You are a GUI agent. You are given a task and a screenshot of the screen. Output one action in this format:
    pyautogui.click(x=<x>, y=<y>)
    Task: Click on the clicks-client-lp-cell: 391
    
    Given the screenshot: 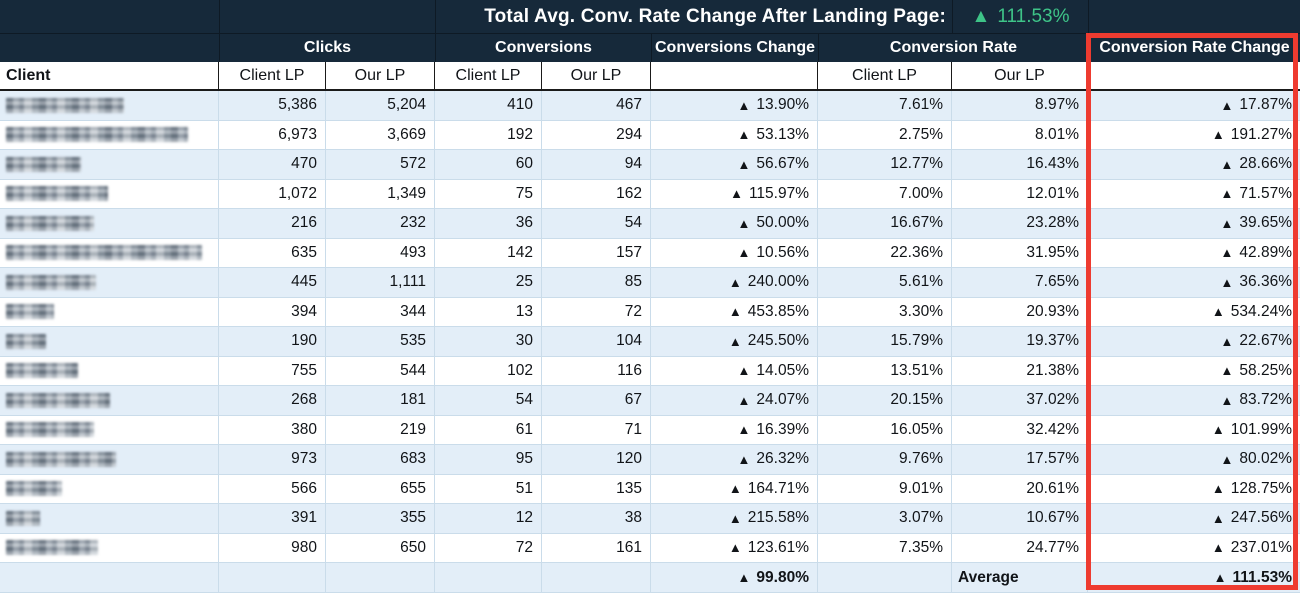 What is the action you would take?
    pyautogui.click(x=272, y=518)
    